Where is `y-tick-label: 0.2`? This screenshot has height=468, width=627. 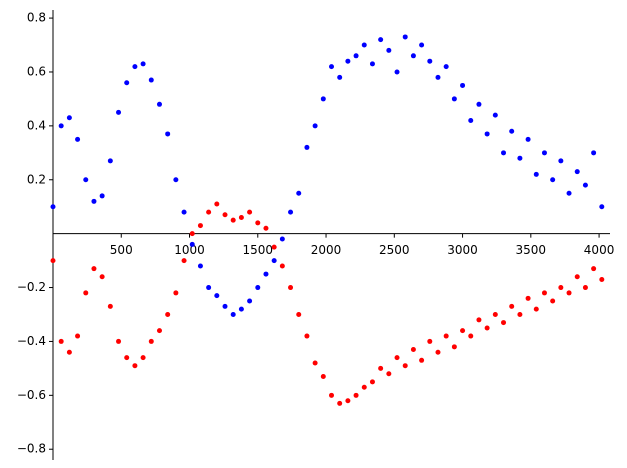 y-tick-label: 0.2 is located at coordinates (36, 179).